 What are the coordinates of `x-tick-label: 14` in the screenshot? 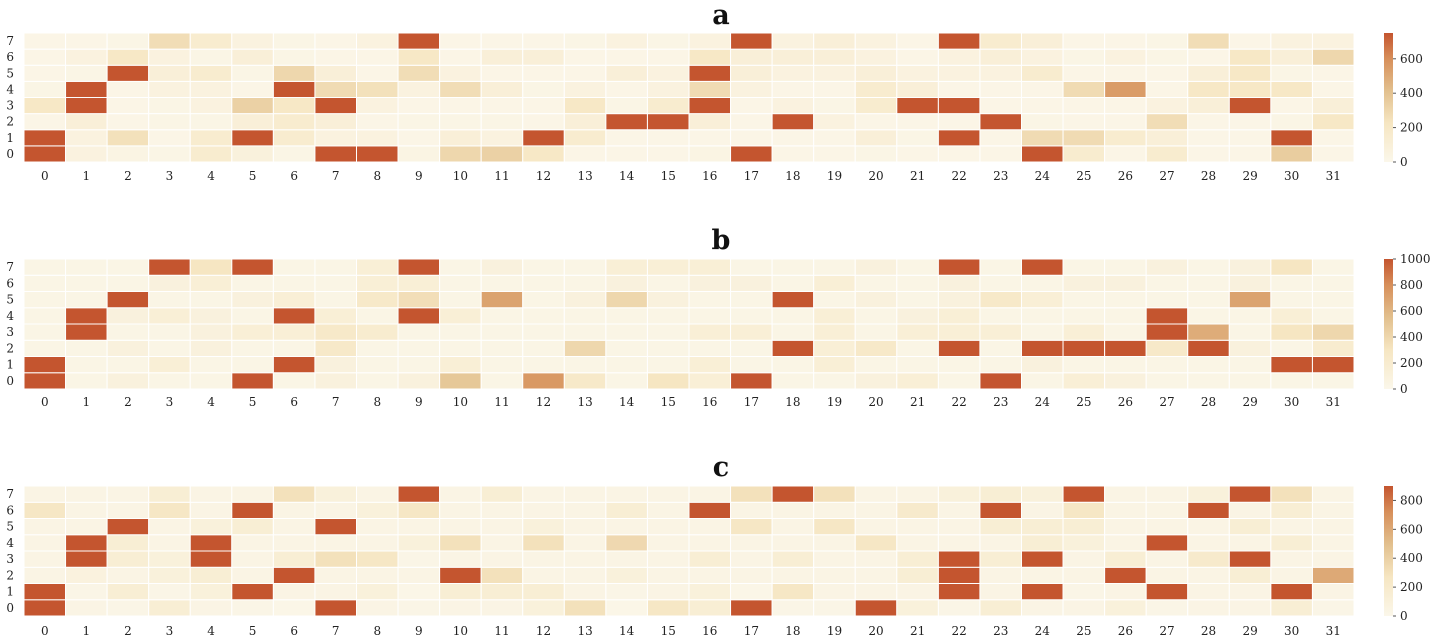 It's located at (627, 402).